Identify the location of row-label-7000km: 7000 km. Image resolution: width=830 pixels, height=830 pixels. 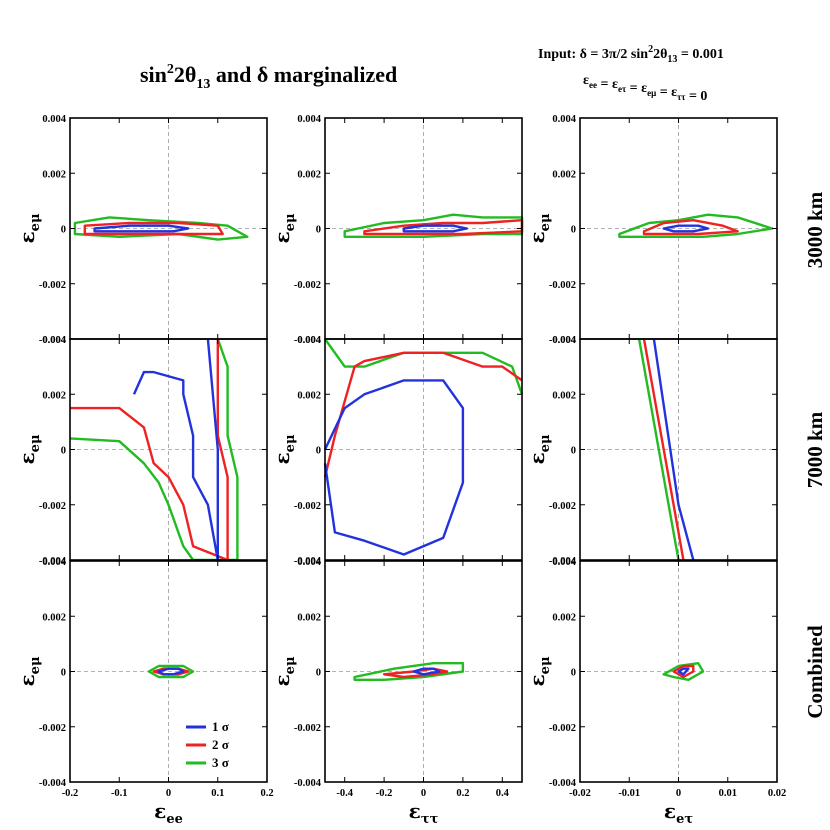
(815, 449).